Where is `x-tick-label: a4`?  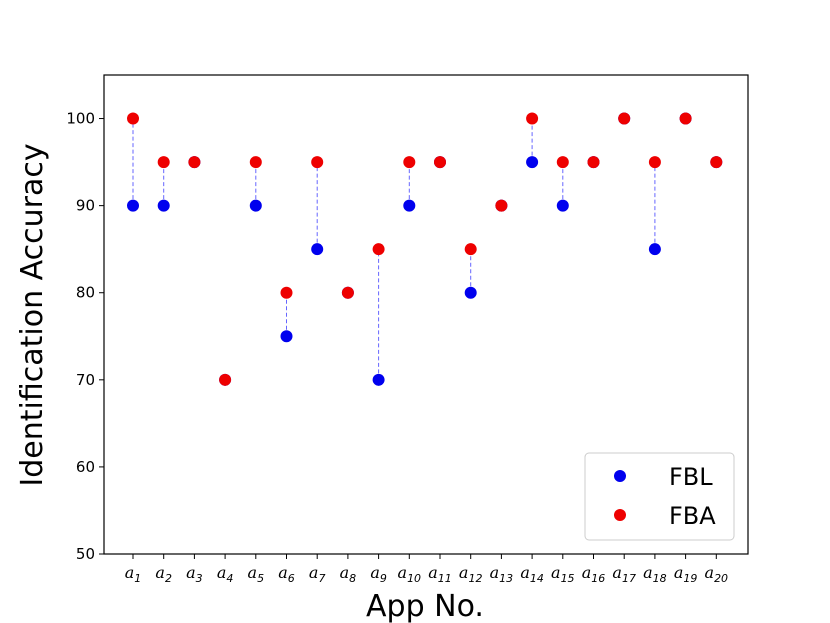
x-tick-label: a4 is located at coordinates (225, 574).